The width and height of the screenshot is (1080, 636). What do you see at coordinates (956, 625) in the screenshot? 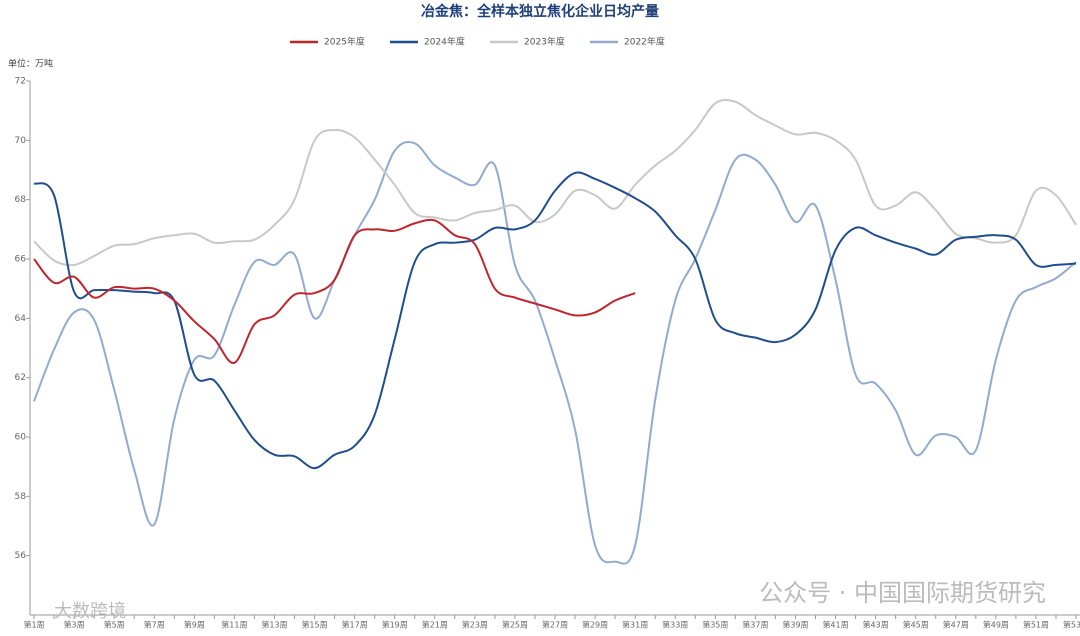
I see `x-tick-label: 第47周` at bounding box center [956, 625].